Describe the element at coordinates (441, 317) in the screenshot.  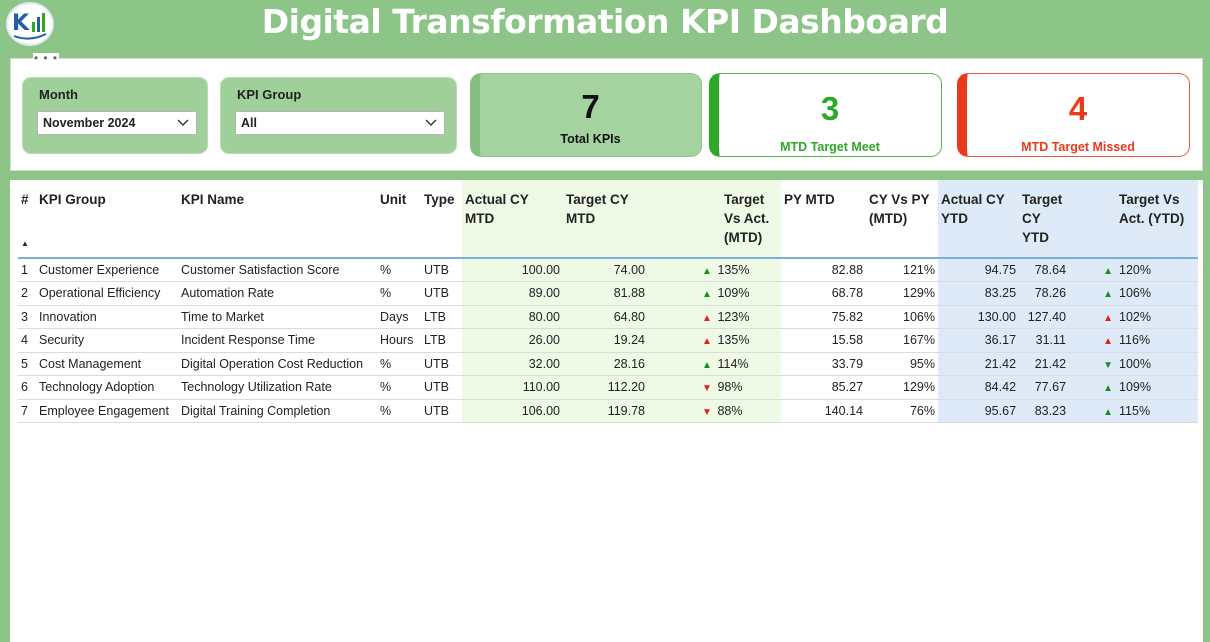
I see `cell-type: LTB` at that location.